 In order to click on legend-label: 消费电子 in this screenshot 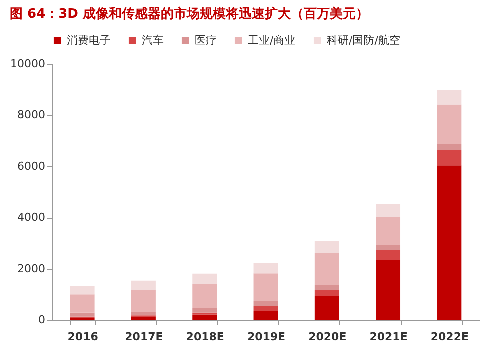, I will do `click(89, 40)`.